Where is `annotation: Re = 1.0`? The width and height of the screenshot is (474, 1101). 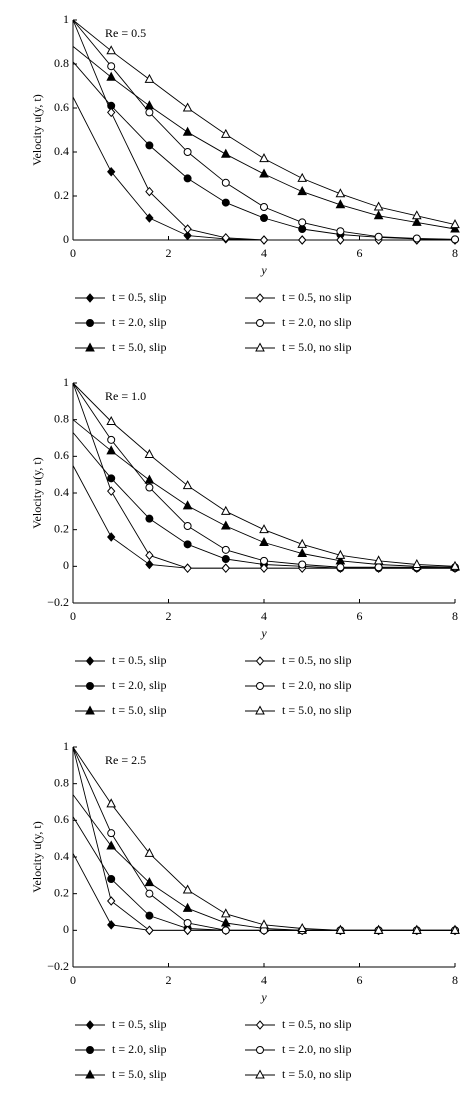
annotation: Re = 1.0 is located at coordinates (125, 396).